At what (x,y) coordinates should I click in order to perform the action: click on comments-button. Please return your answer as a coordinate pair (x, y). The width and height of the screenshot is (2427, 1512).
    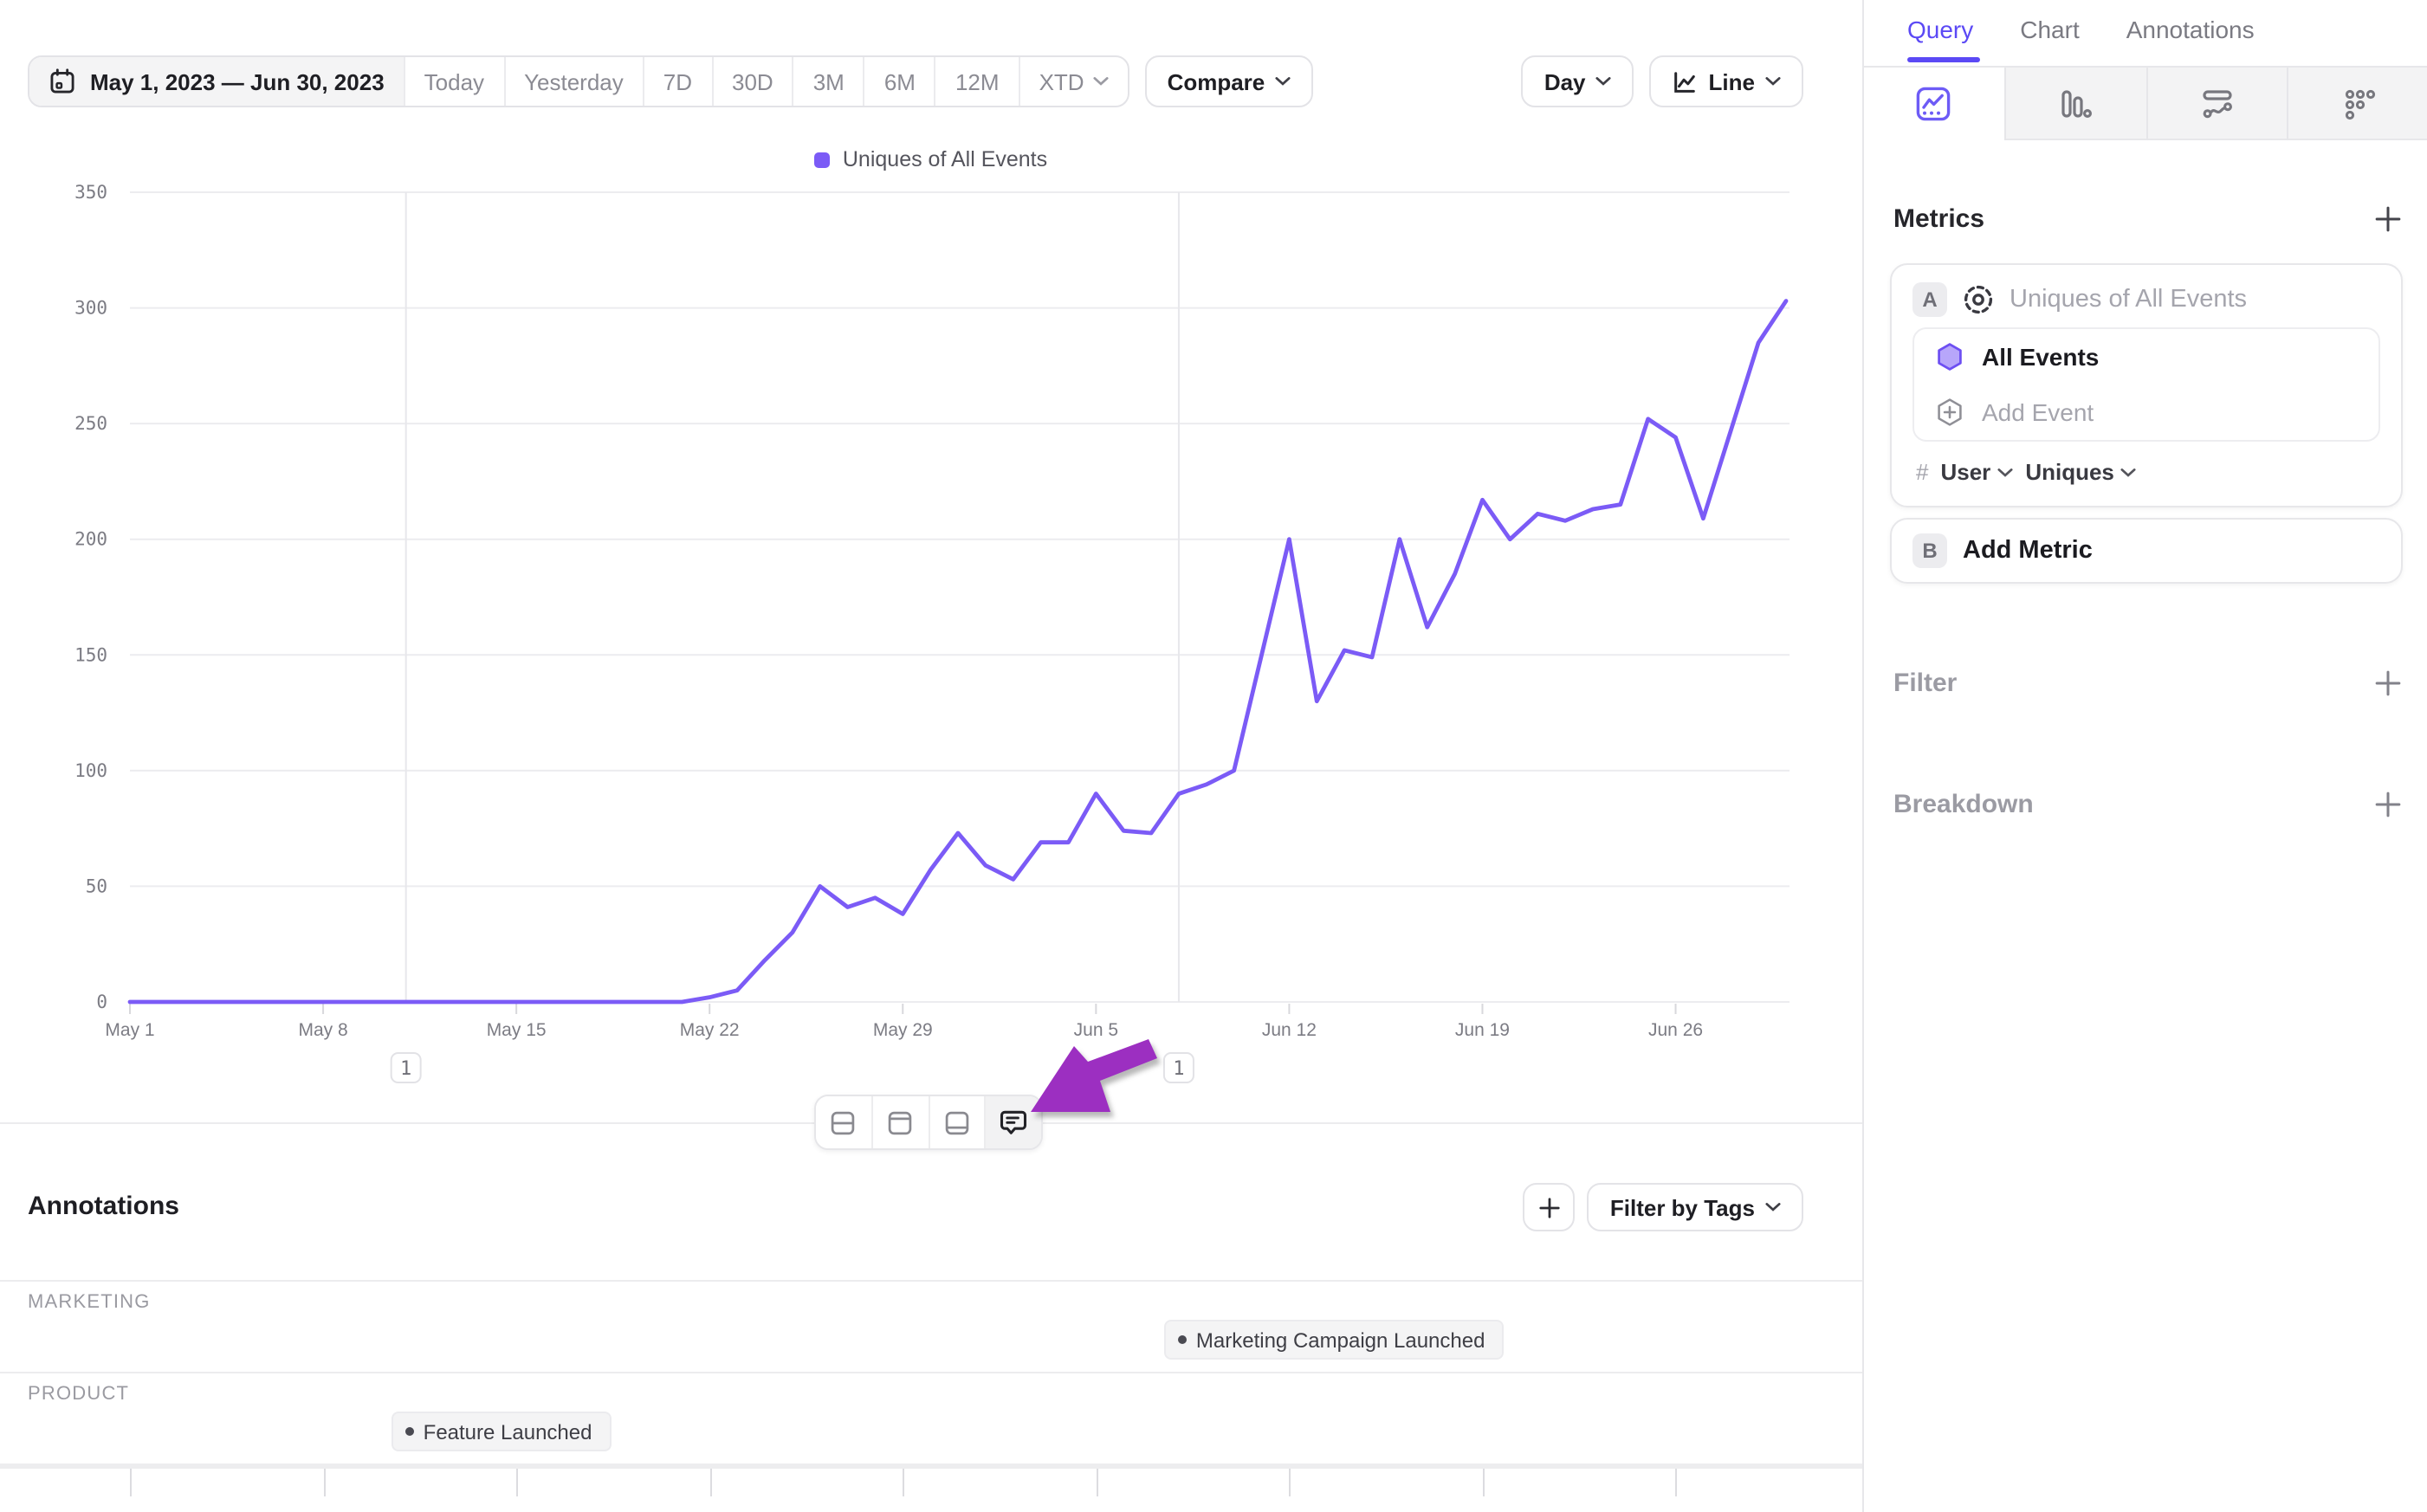
    Looking at the image, I should click on (1012, 1122).